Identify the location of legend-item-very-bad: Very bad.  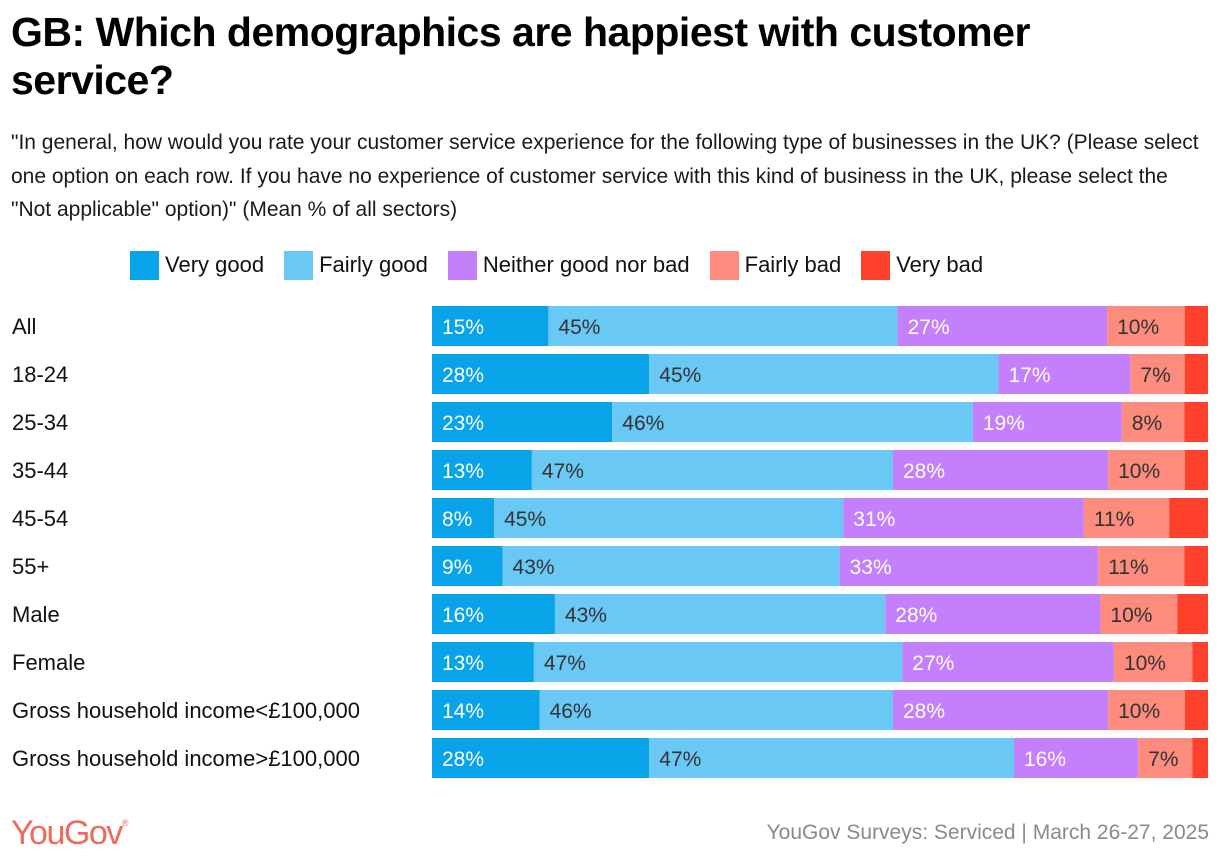
(922, 265).